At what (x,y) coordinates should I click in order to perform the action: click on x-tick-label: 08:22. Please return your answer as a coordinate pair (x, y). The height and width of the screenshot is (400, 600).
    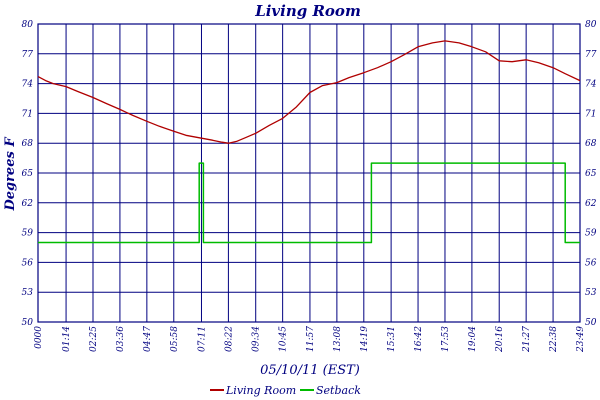
    Looking at the image, I should click on (229, 339).